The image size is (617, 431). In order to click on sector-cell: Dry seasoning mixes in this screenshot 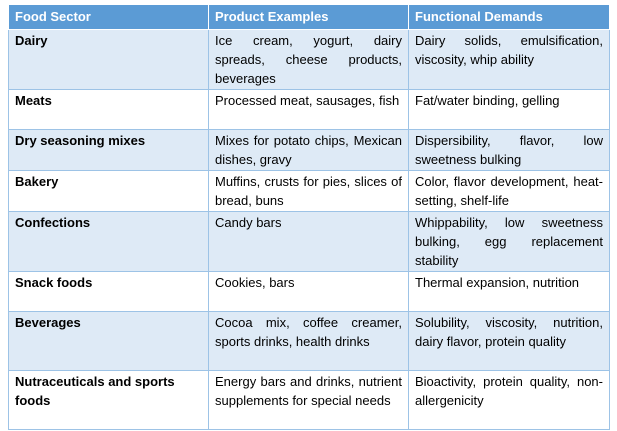, I will do `click(108, 150)`.